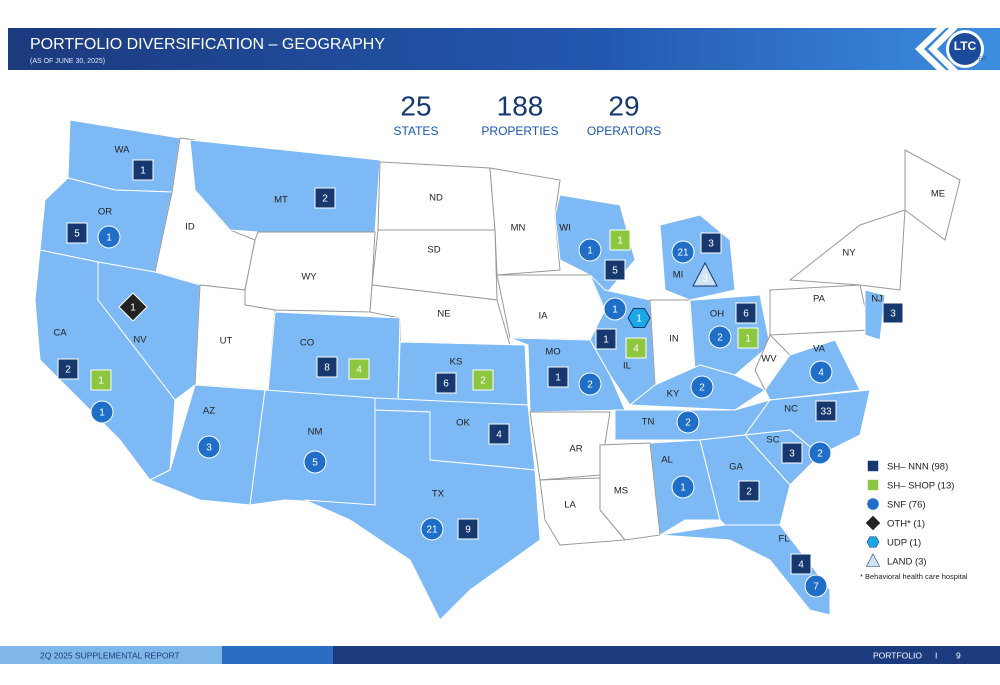 The image size is (1000, 685). Describe the element at coordinates (621, 491) in the screenshot. I see `state-label: MS` at that location.